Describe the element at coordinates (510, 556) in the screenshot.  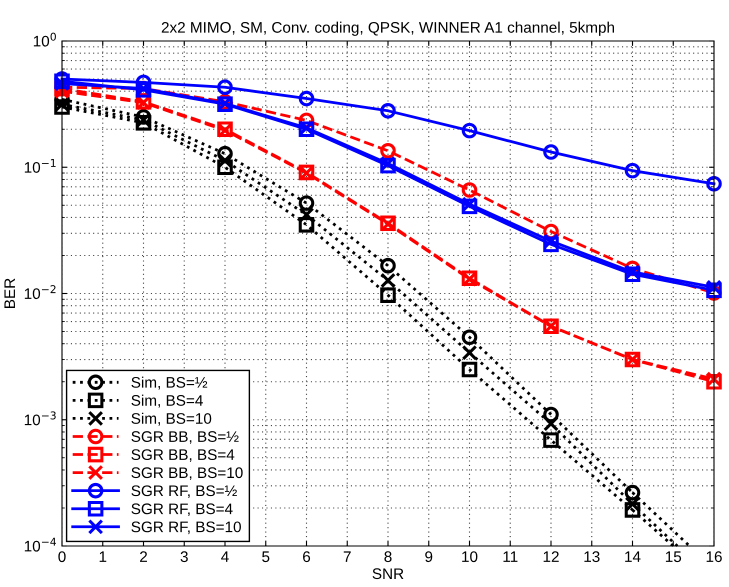
I see `x-tick-label: 11` at that location.